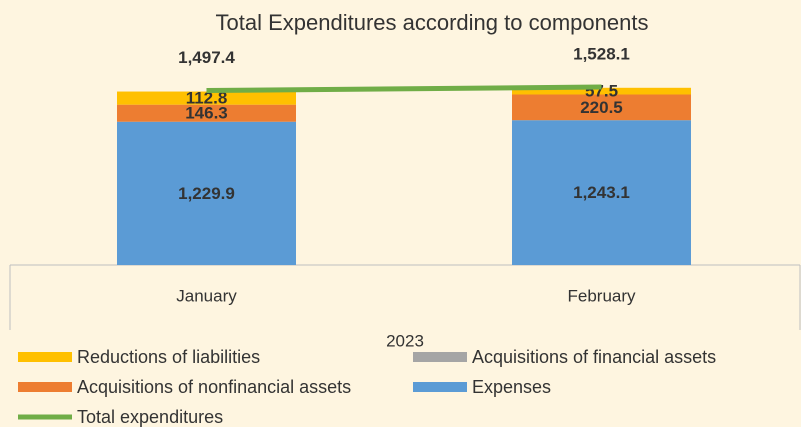 The image size is (801, 427). I want to click on data-label: 57.5, so click(601, 91).